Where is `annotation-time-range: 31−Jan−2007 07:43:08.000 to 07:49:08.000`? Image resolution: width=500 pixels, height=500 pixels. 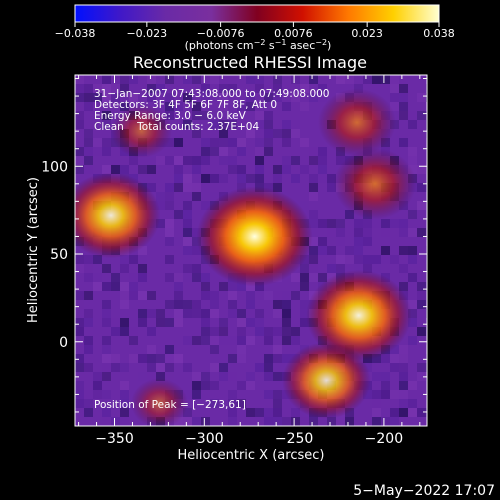
annotation-time-range: 31−Jan−2007 07:43:08.000 to 07:49:08.000 is located at coordinates (212, 94).